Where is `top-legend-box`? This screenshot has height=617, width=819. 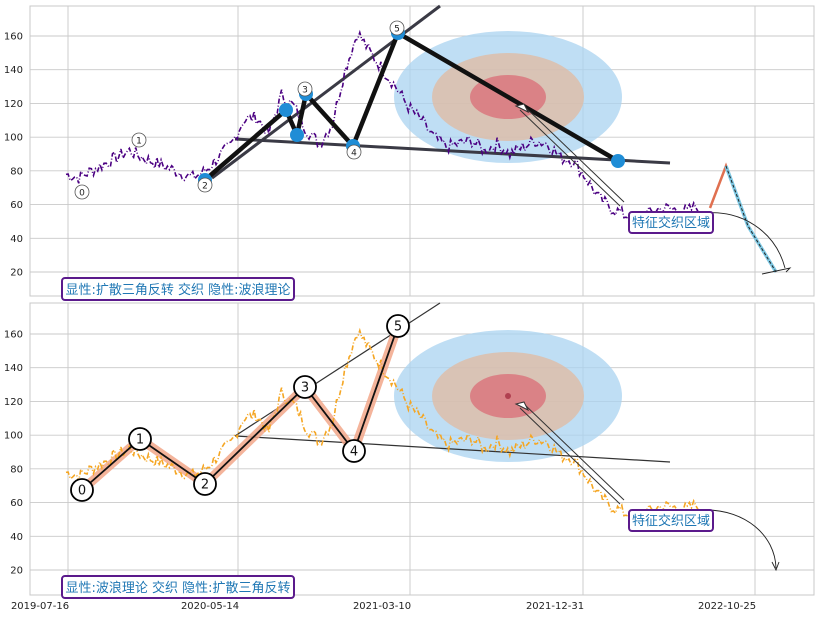 top-legend-box is located at coordinates (178, 289).